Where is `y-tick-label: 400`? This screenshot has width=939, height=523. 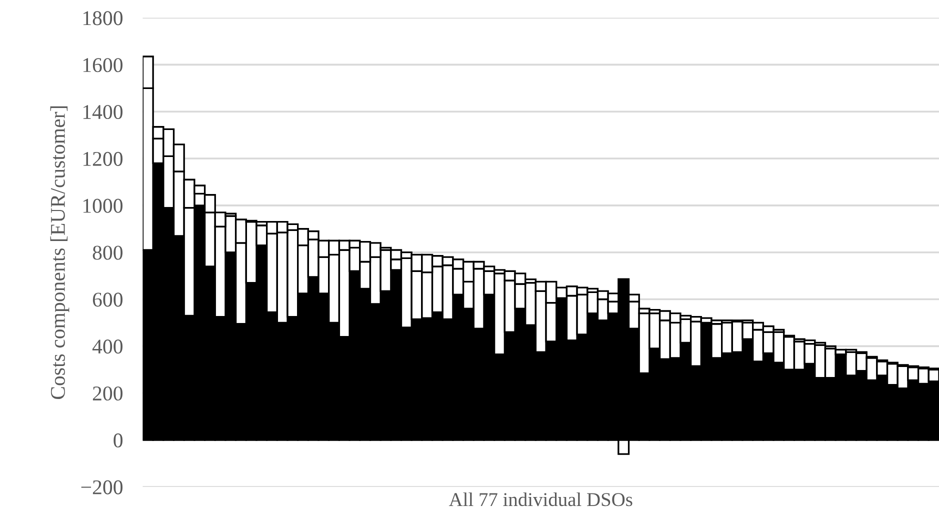
y-tick-label: 400 is located at coordinates (107, 347).